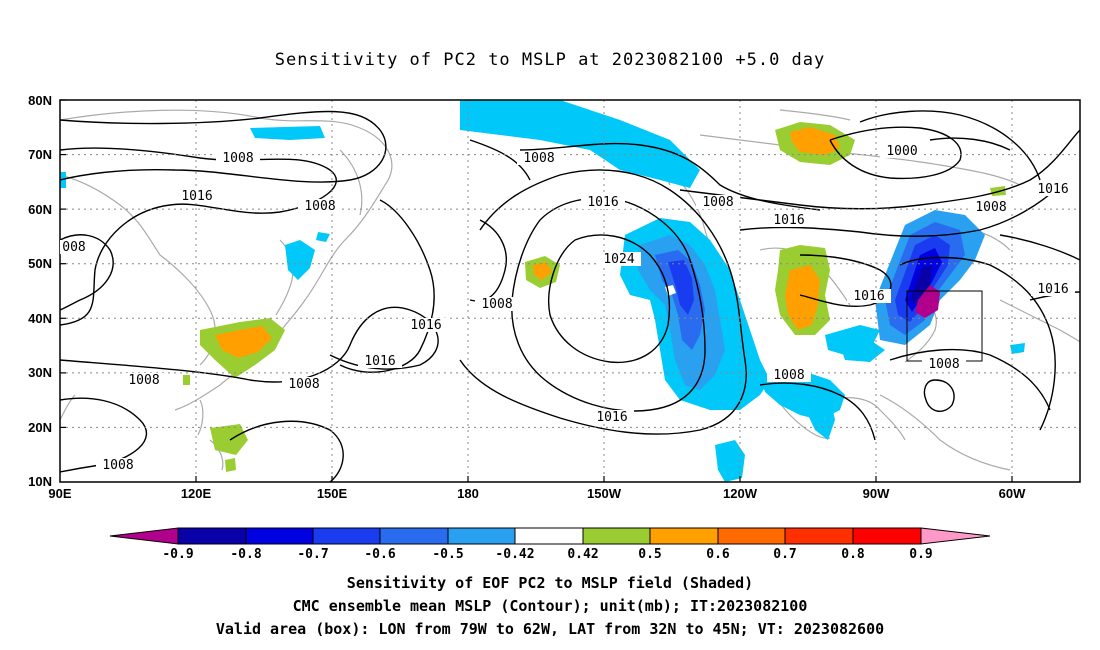  I want to click on lon-label-180: 180, so click(468, 493).